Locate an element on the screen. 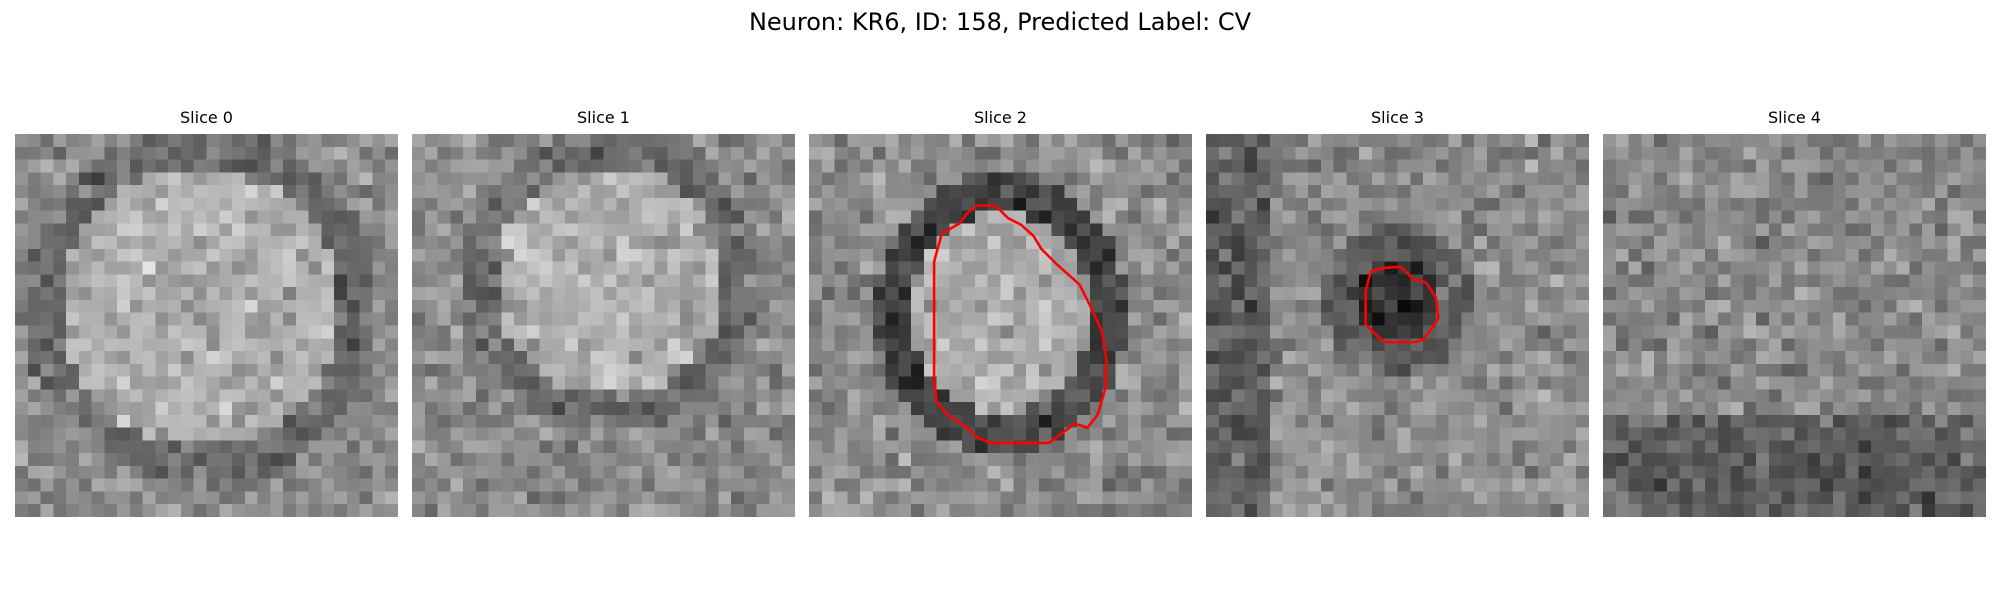 This screenshot has height=600, width=2000. slice-title-3: Slice 3 is located at coordinates (1397, 117).